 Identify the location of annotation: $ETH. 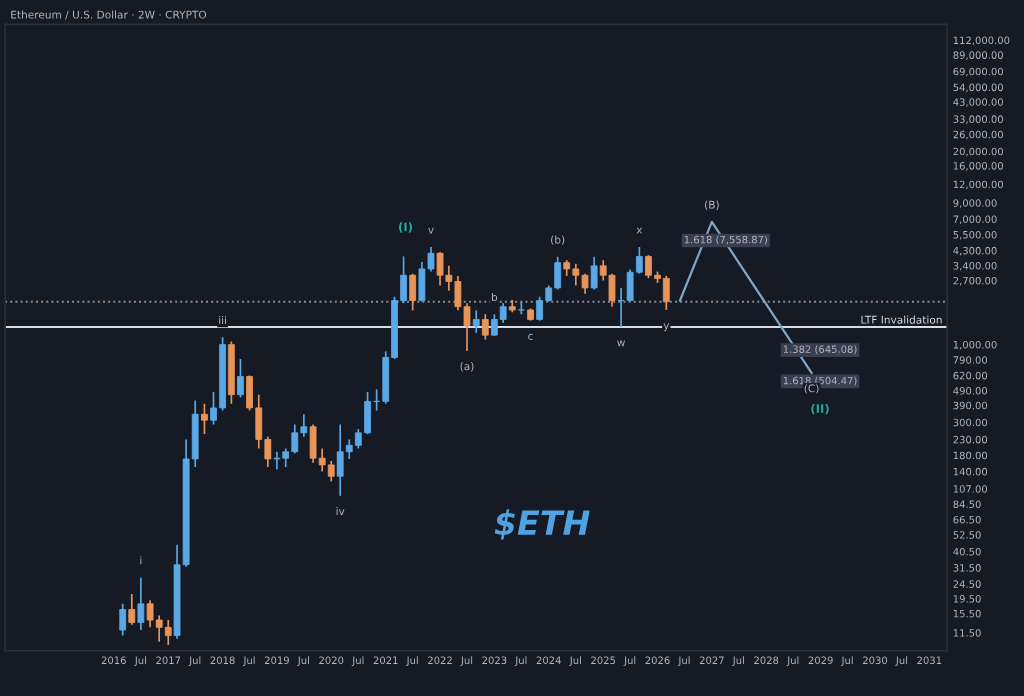
(542, 524).